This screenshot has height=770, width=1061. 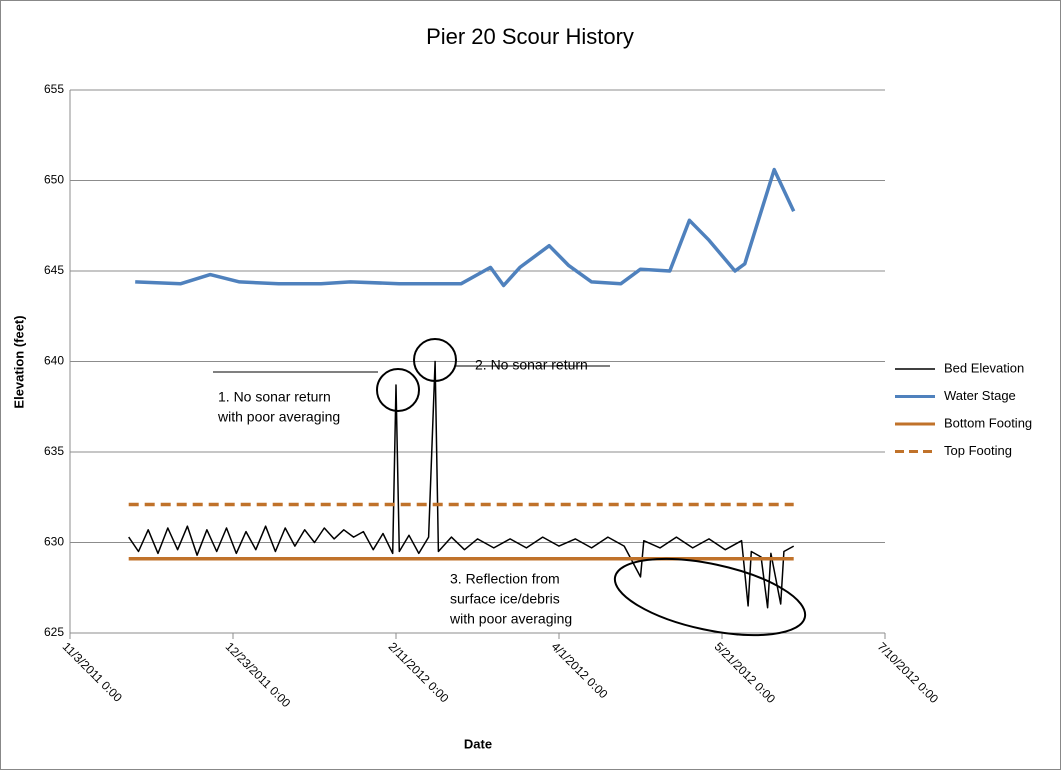 I want to click on legend-label: Top Footing, so click(x=978, y=450).